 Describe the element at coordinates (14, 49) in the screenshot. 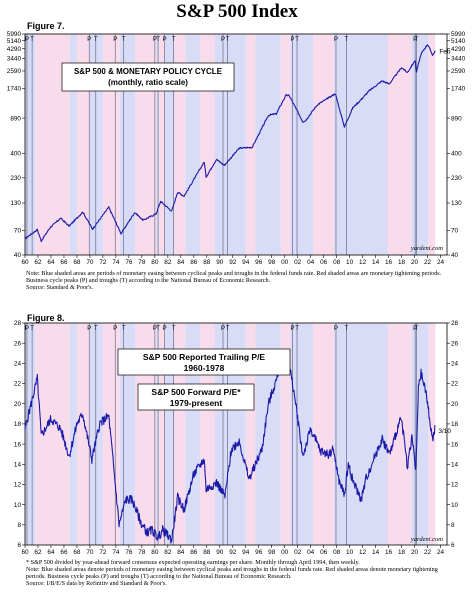

I see `y-tick-label: 4290` at that location.